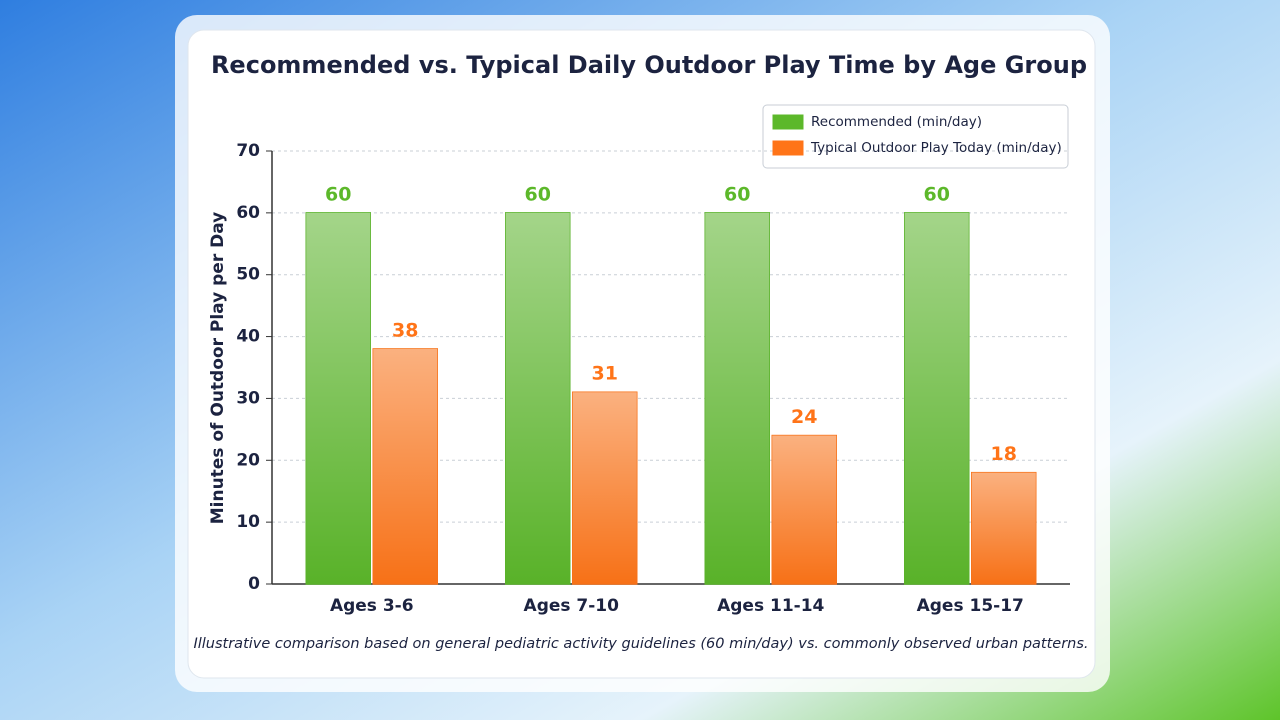  I want to click on value-label: 38, so click(405, 330).